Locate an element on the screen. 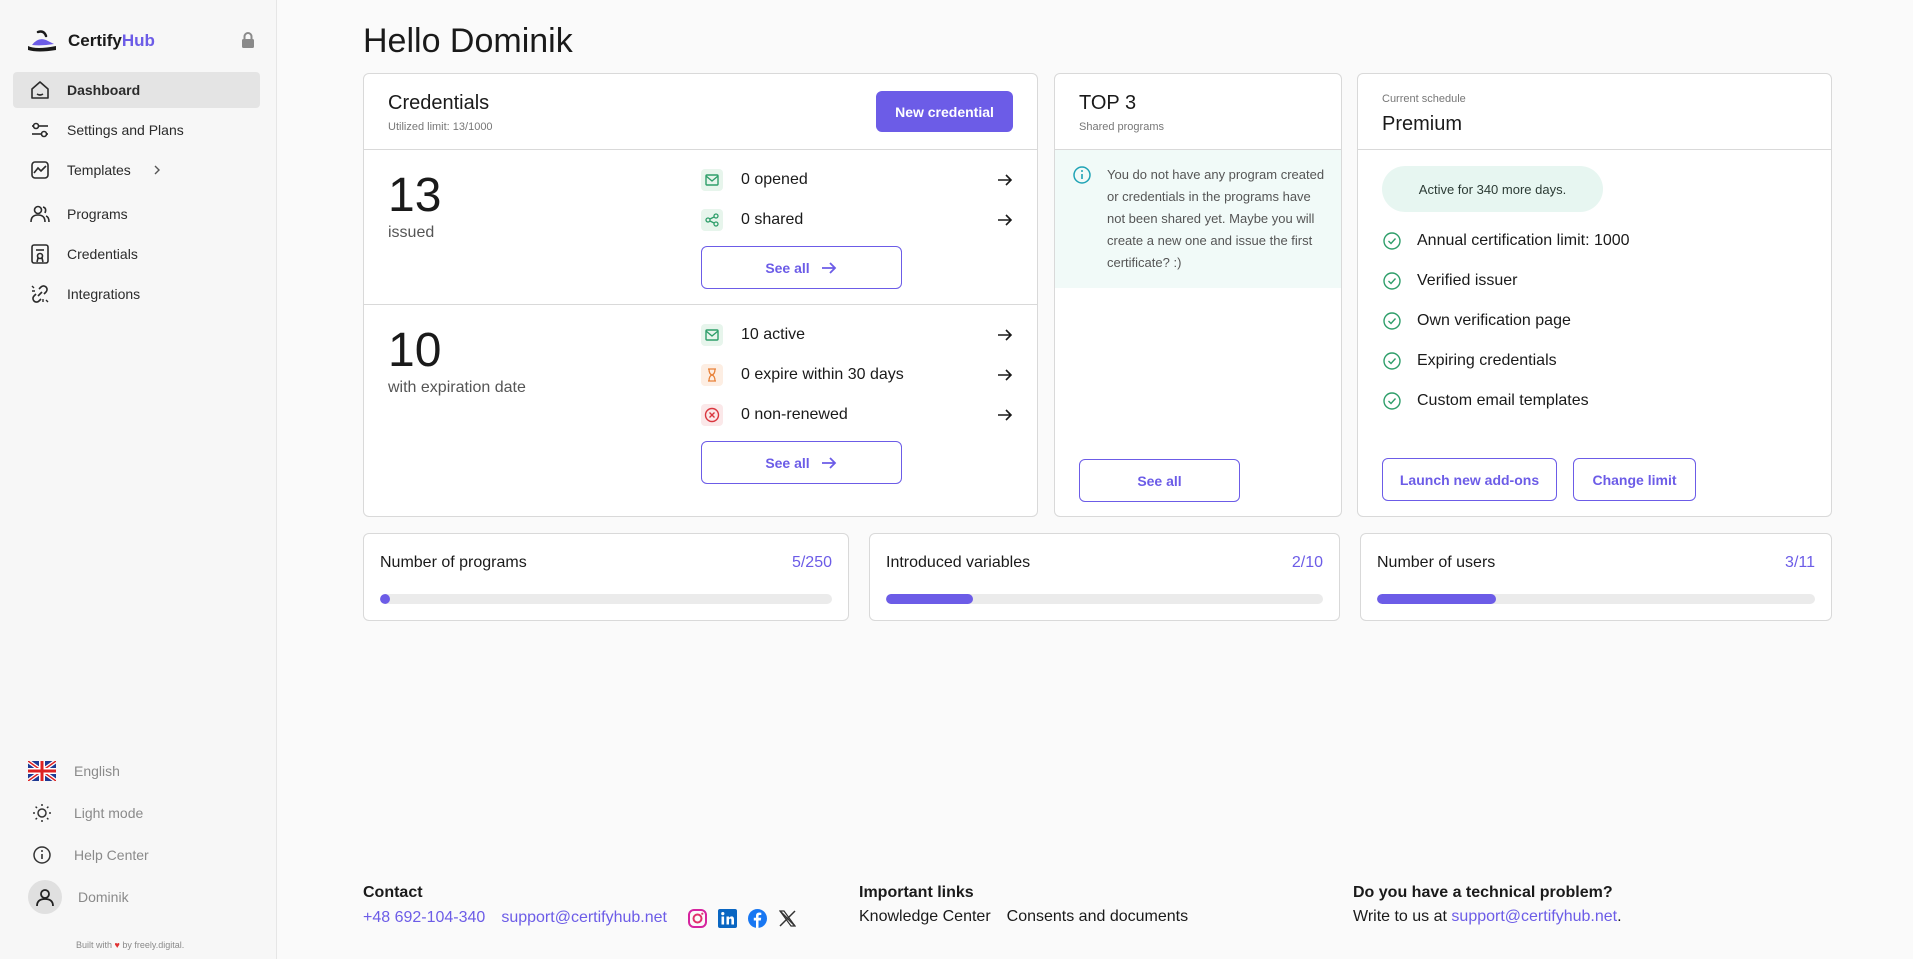 The width and height of the screenshot is (1913, 959). mail-icon is located at coordinates (712, 180).